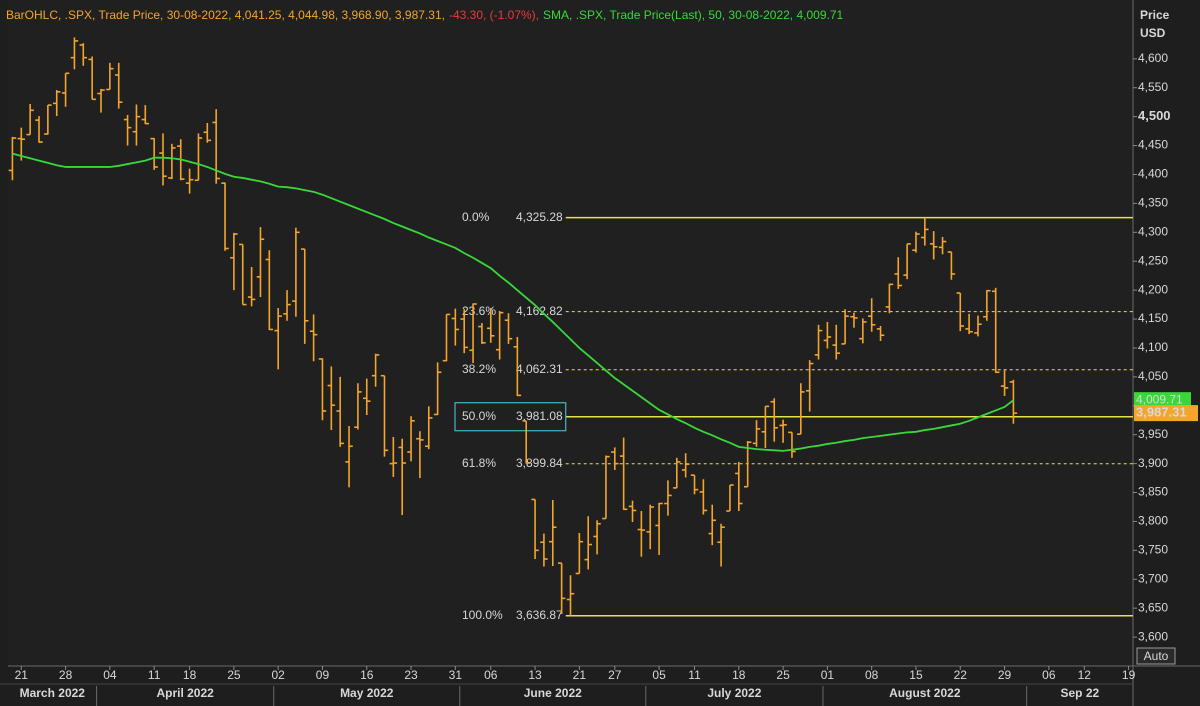  I want to click on x-tick-label: 27, so click(615, 675).